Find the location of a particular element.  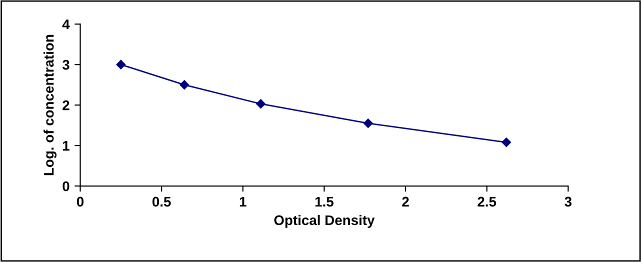

x-tick-label: 2.5 is located at coordinates (487, 201).